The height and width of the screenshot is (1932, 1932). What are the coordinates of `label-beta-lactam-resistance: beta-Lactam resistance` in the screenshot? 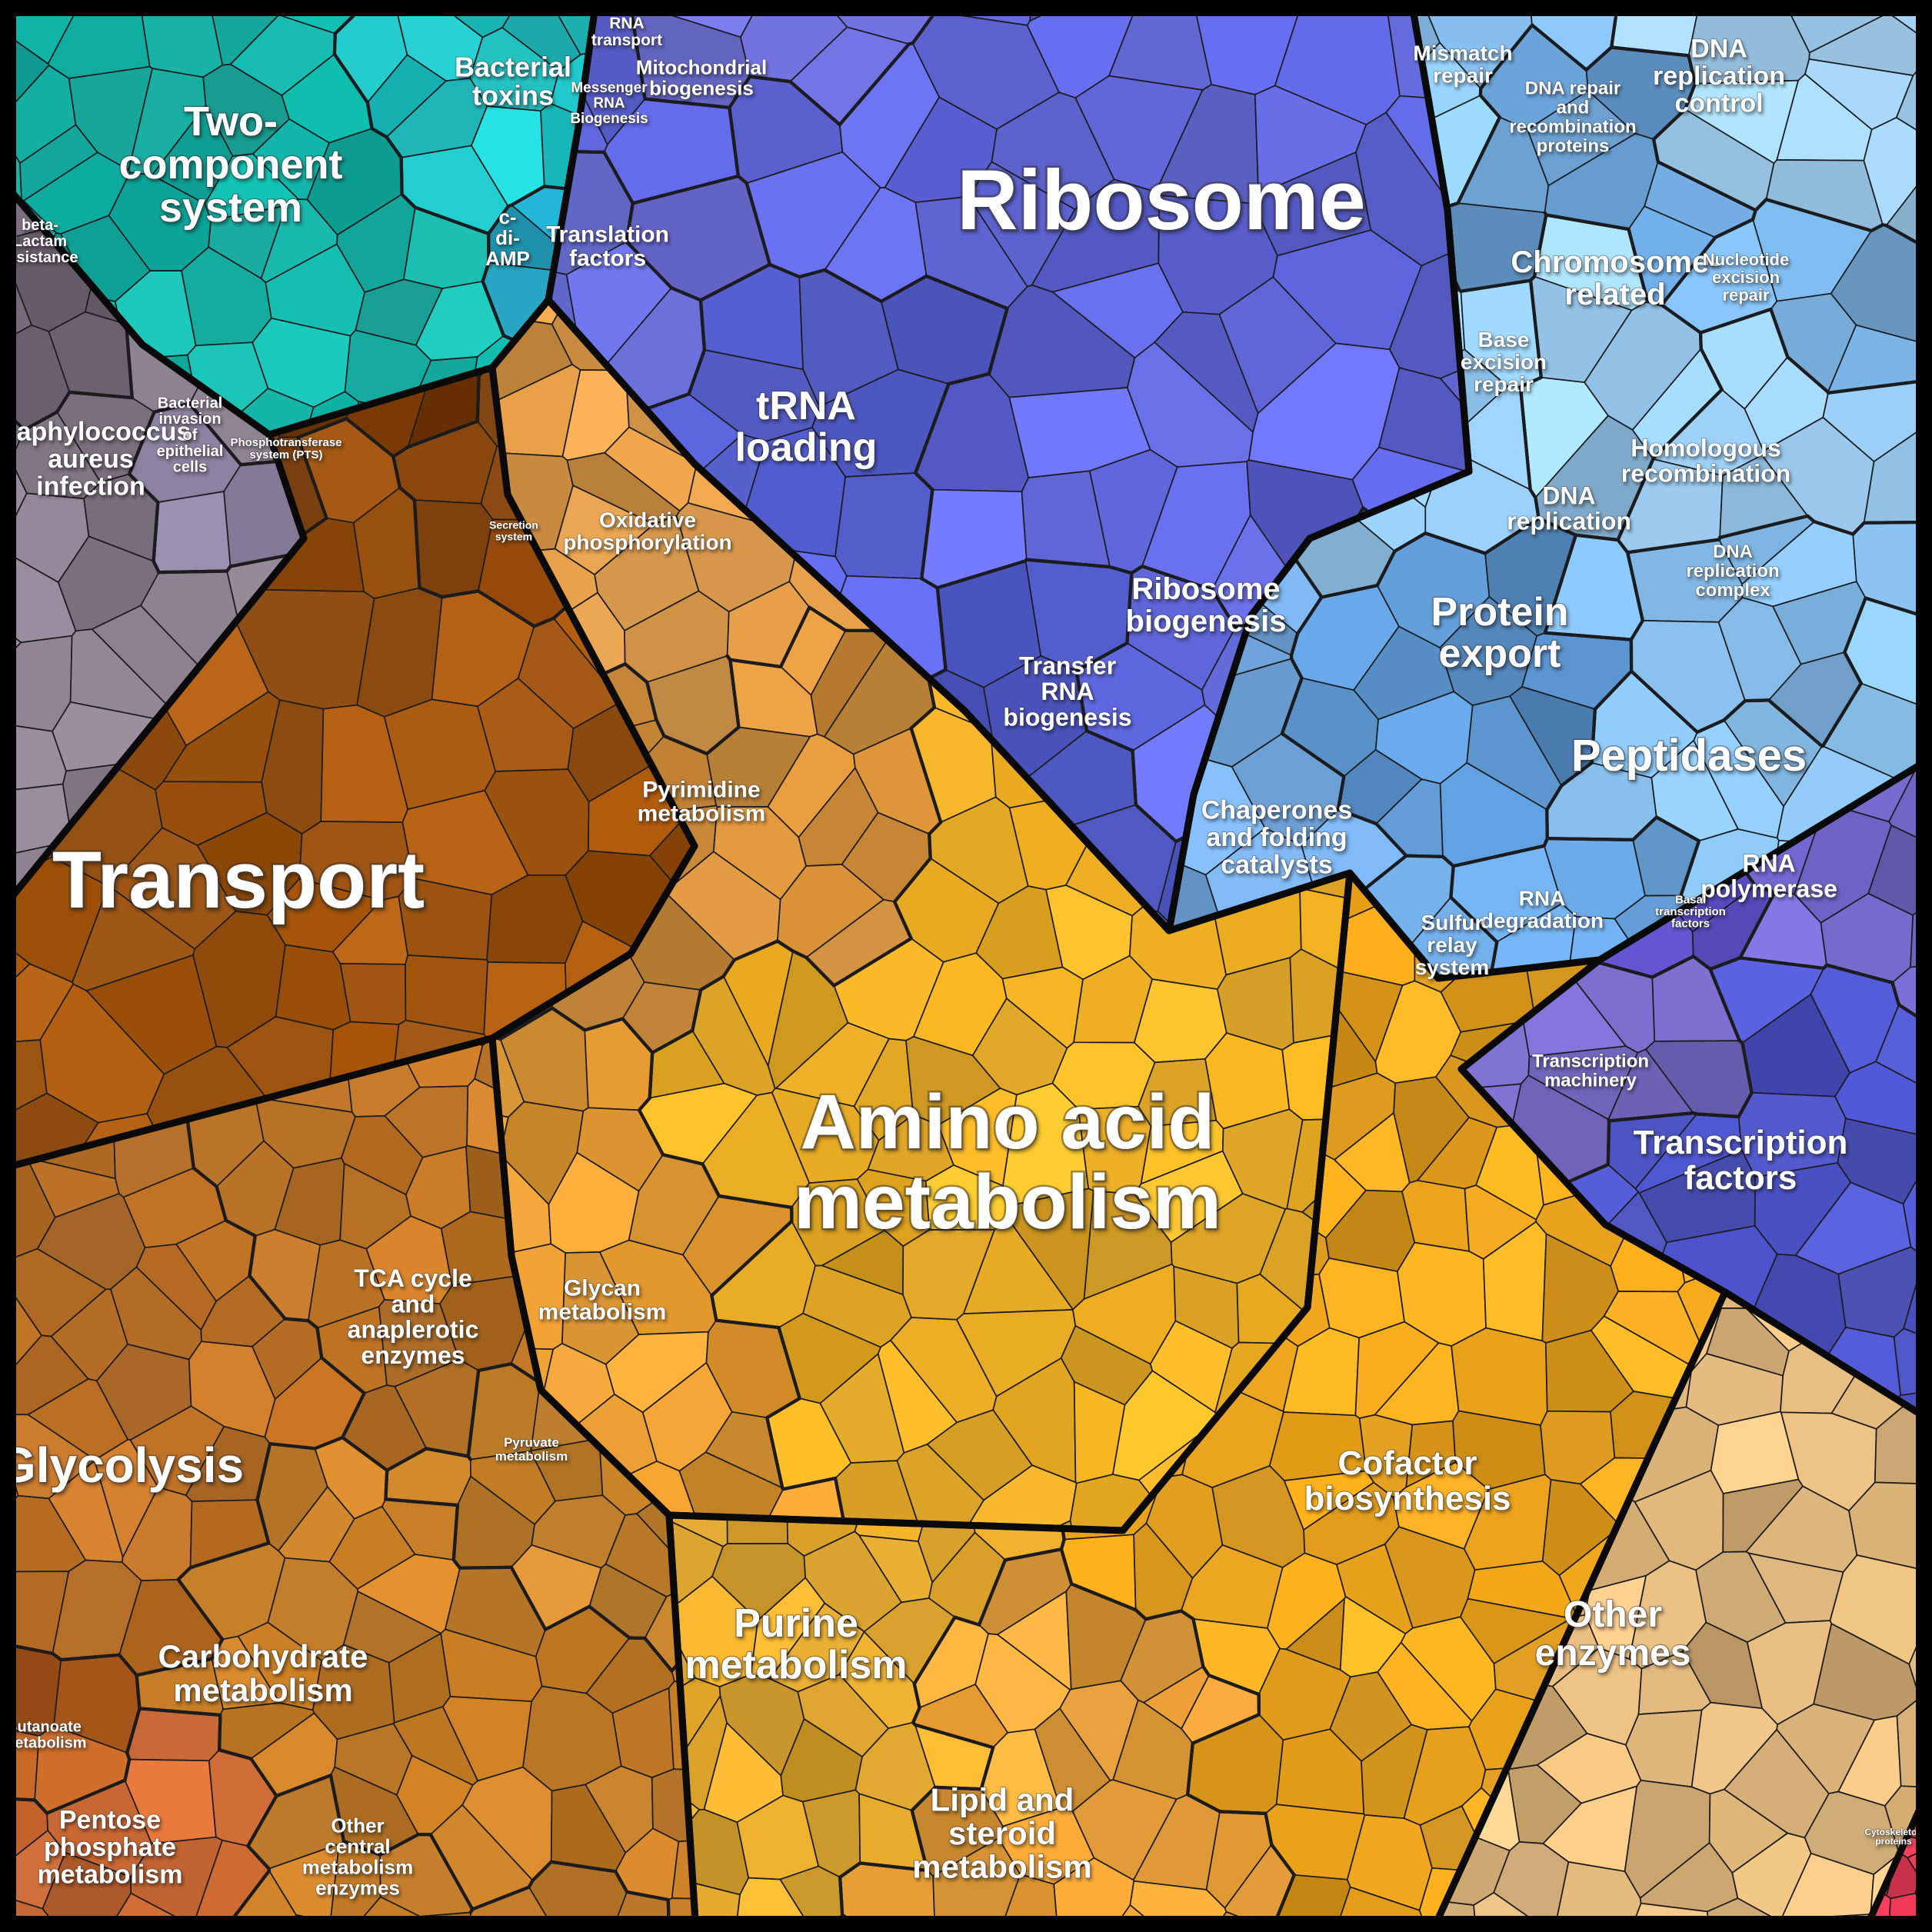 It's located at (40, 241).